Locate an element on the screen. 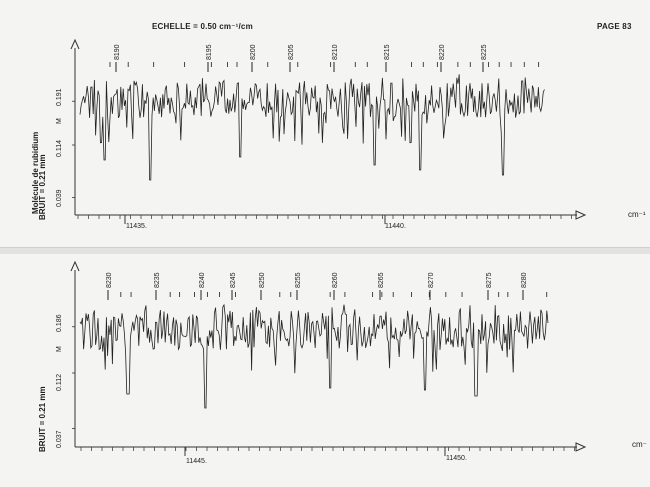 The width and height of the screenshot is (650, 487). line-number-label: 8280 is located at coordinates (524, 280).